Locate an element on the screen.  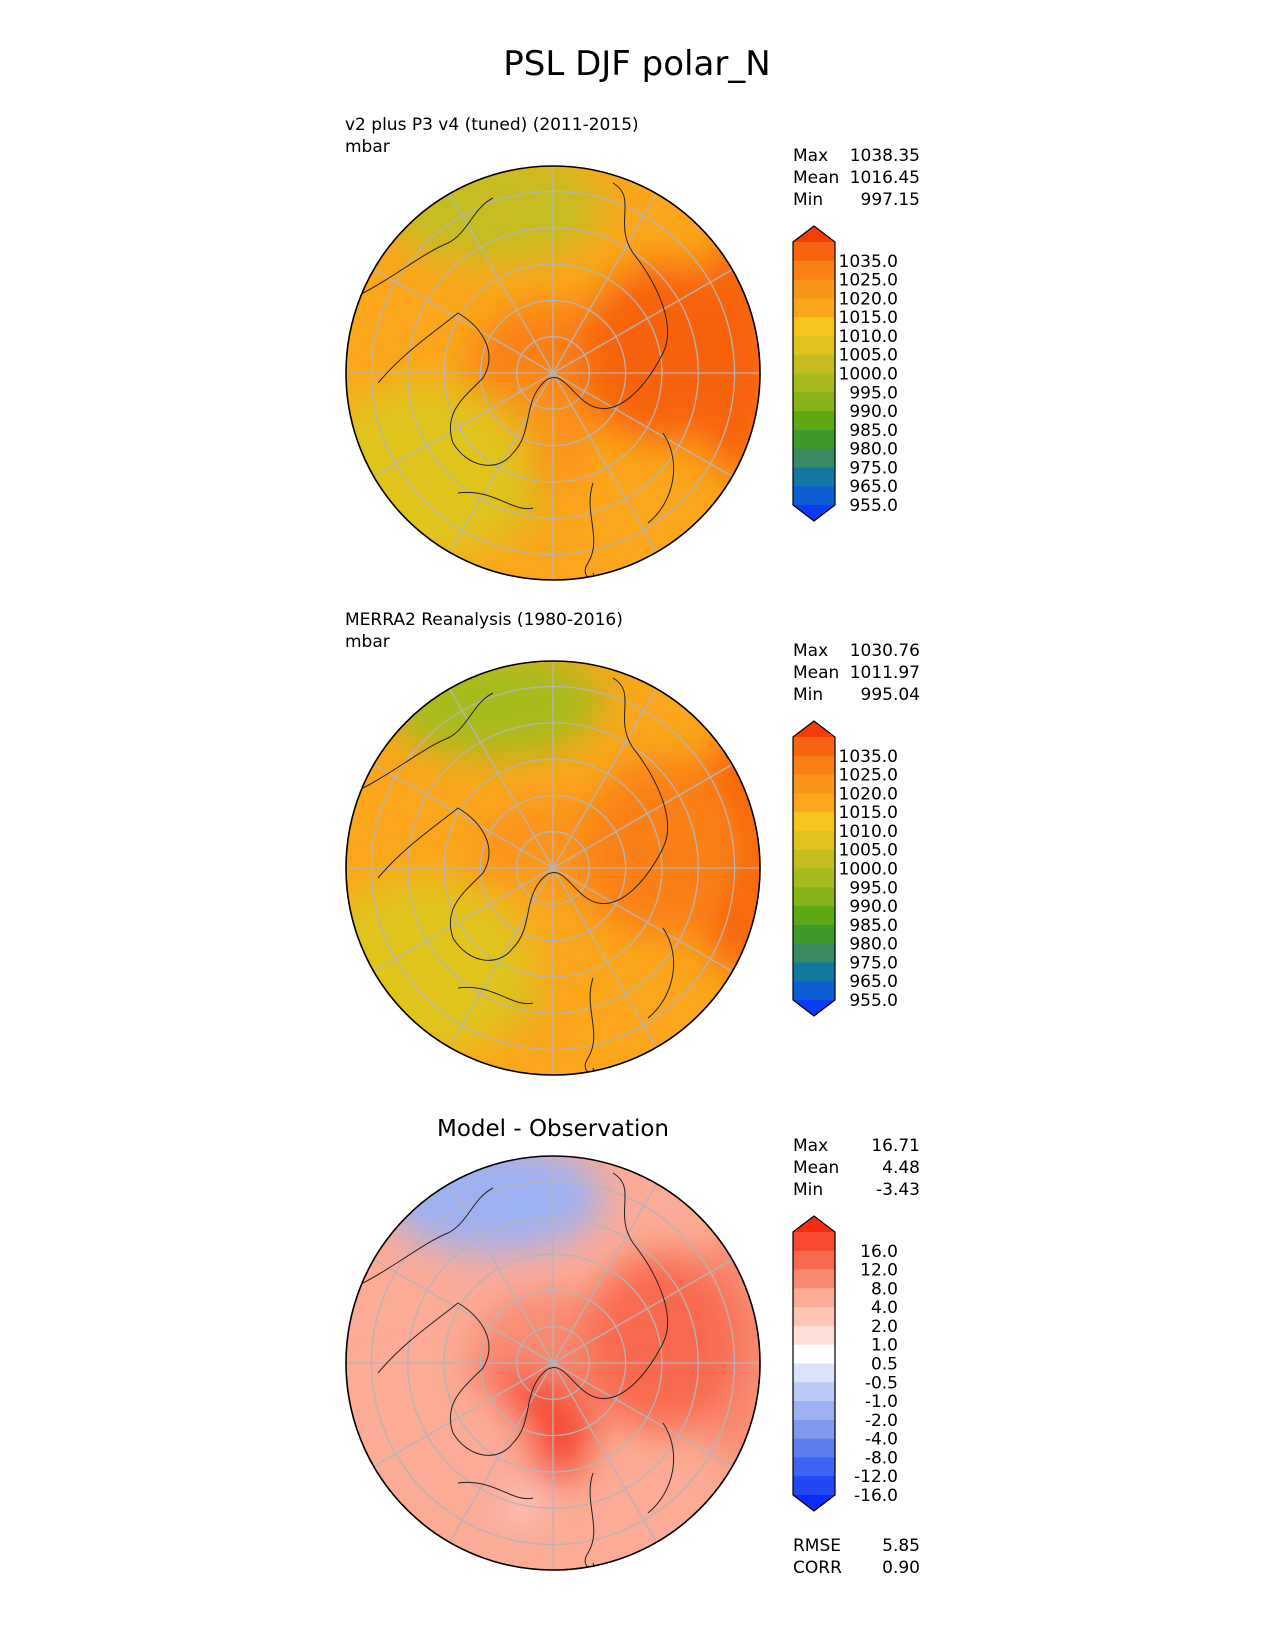
stat-value: 4.48 is located at coordinates (901, 1168).